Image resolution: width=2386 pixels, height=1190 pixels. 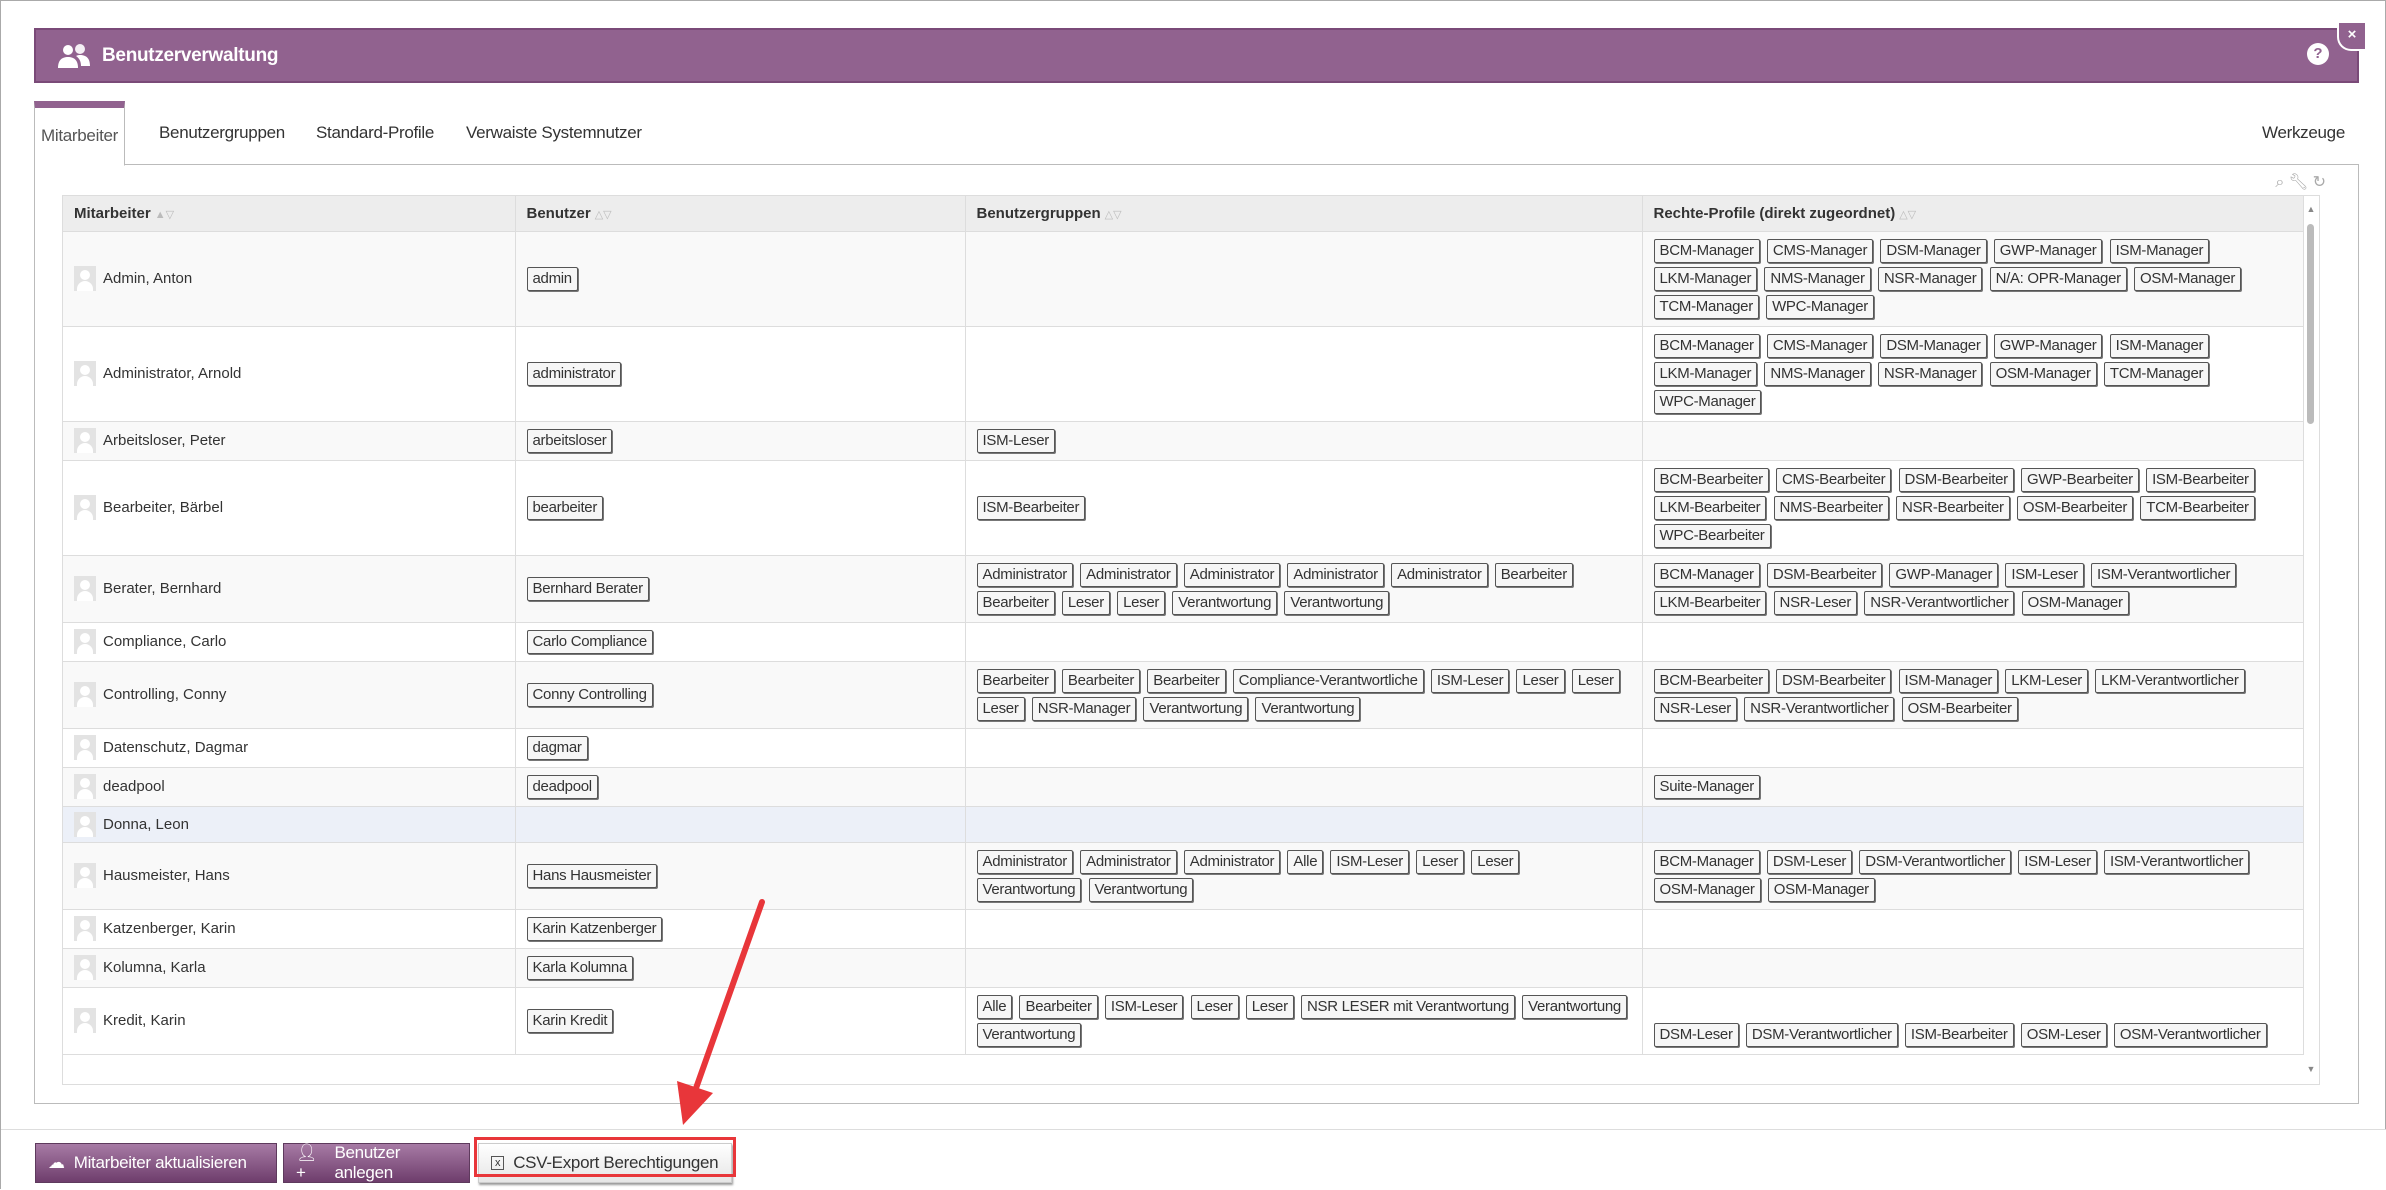 I want to click on profile-tag: NSR-Verantwortlicher, so click(x=1939, y=602).